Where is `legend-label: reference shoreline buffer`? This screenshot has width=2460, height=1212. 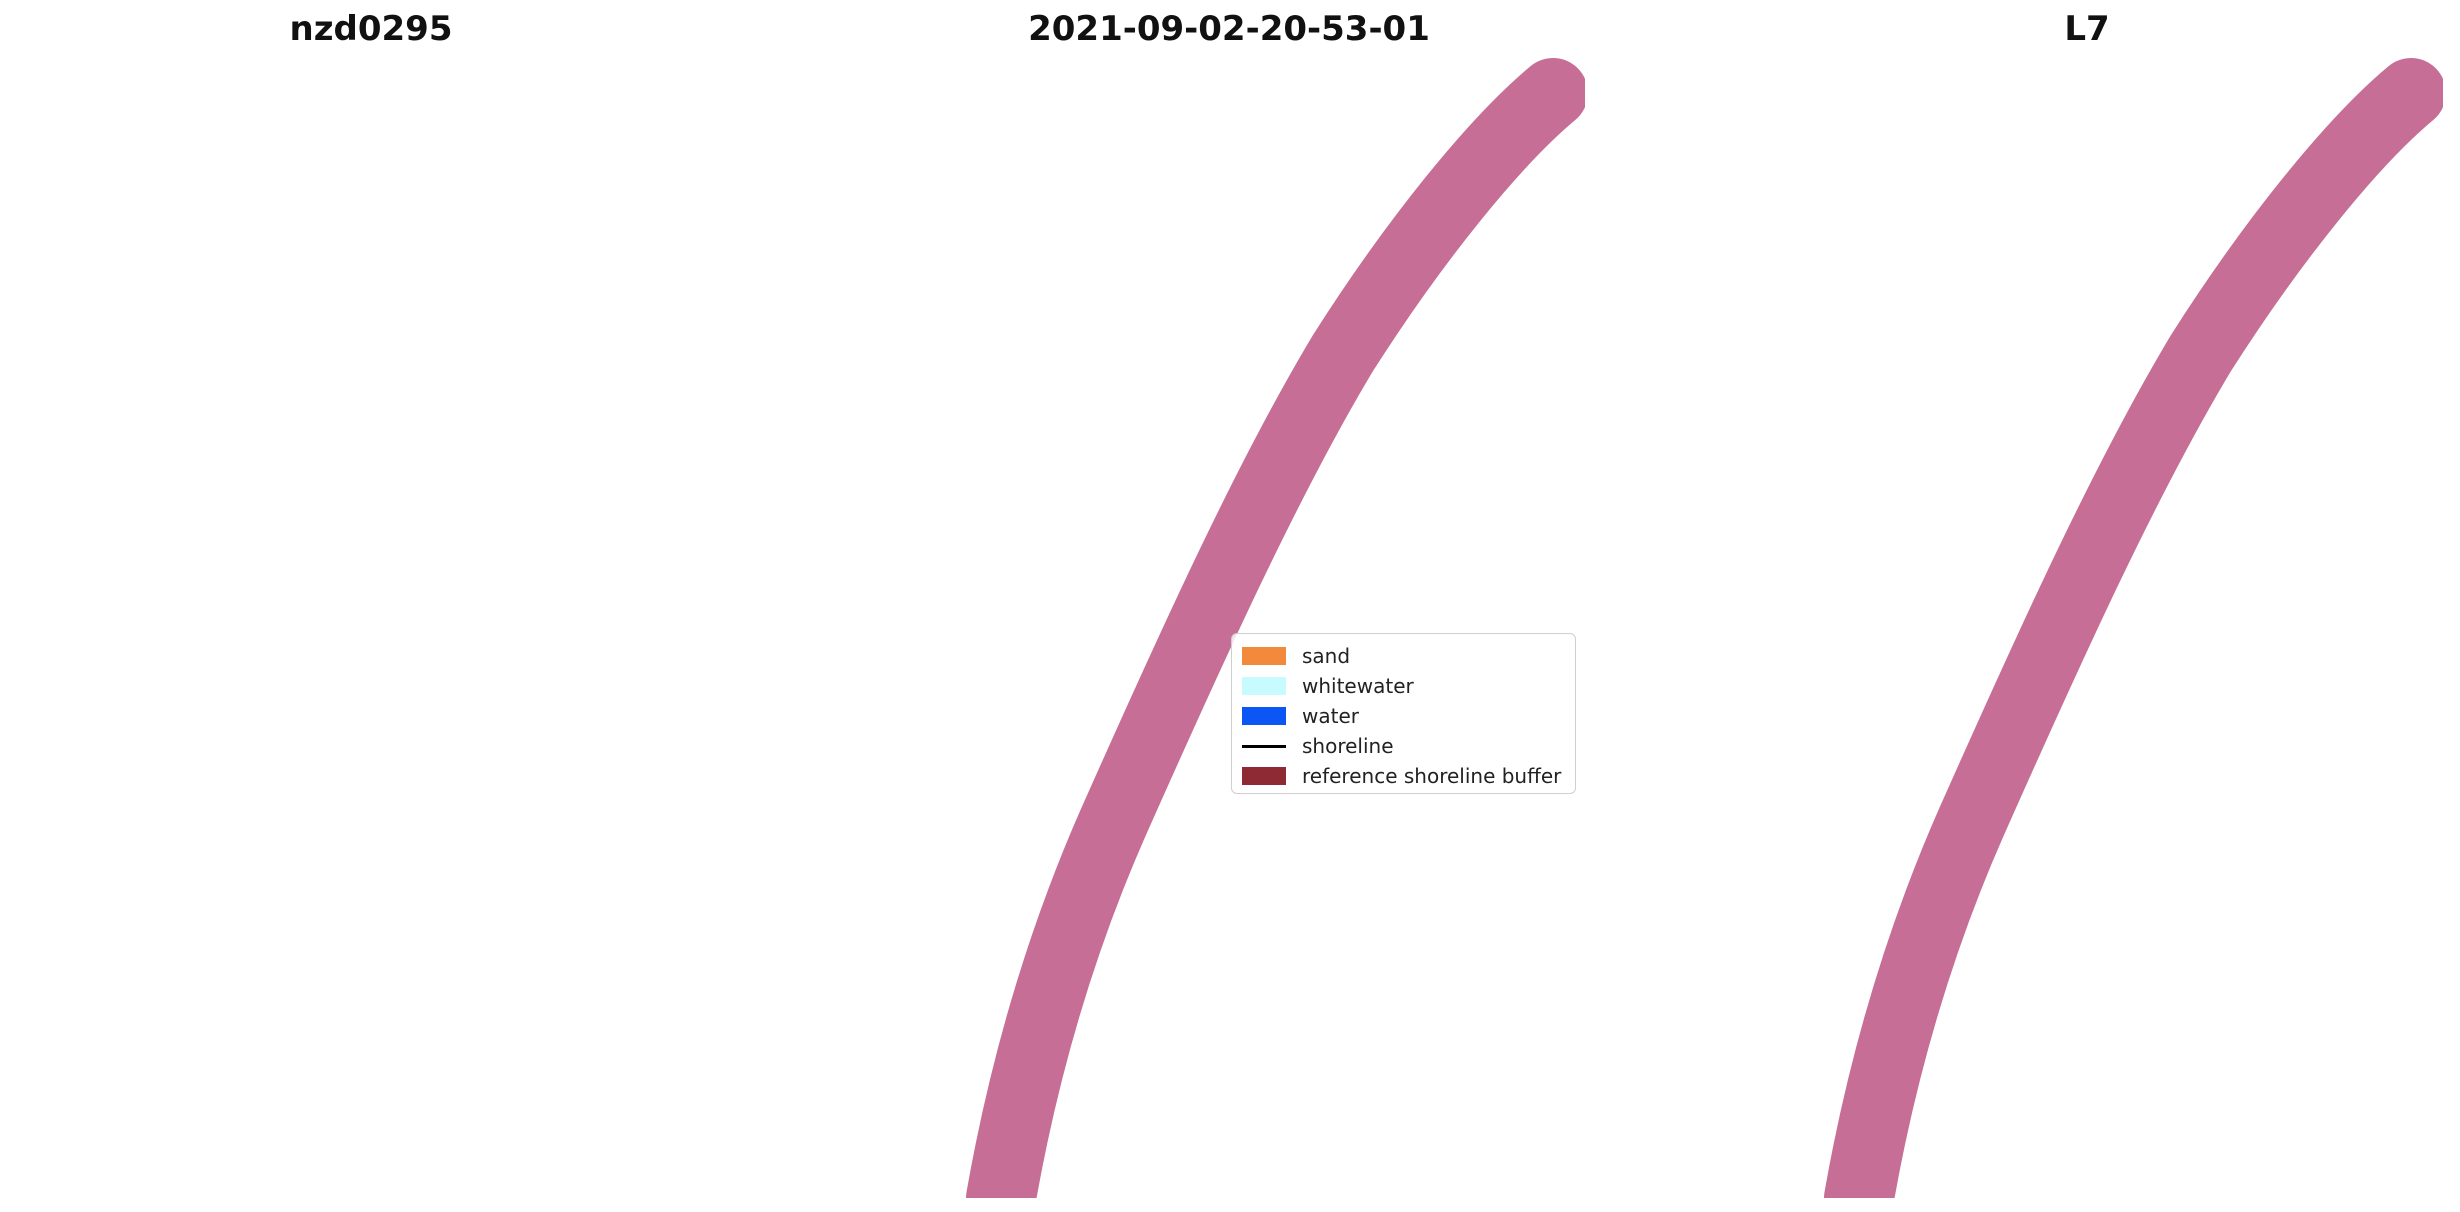 legend-label: reference shoreline buffer is located at coordinates (1432, 776).